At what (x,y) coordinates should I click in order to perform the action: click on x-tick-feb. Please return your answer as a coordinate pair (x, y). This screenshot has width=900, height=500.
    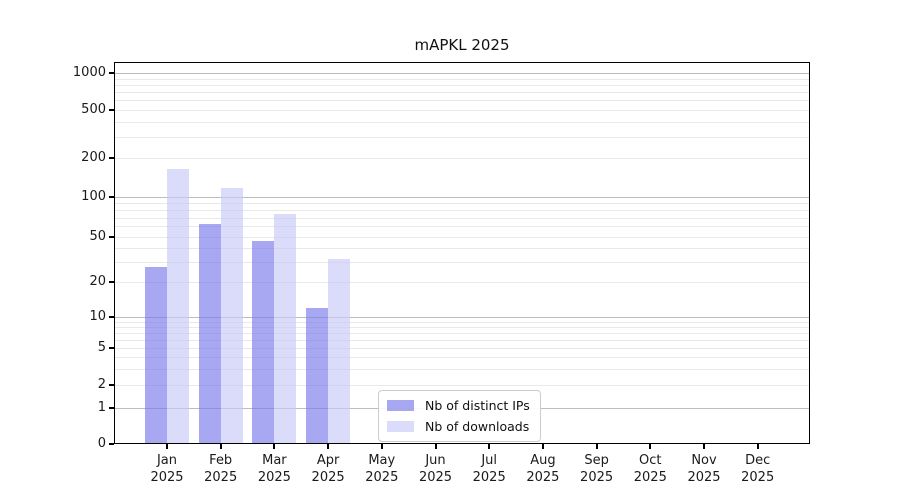
    Looking at the image, I should click on (220, 446).